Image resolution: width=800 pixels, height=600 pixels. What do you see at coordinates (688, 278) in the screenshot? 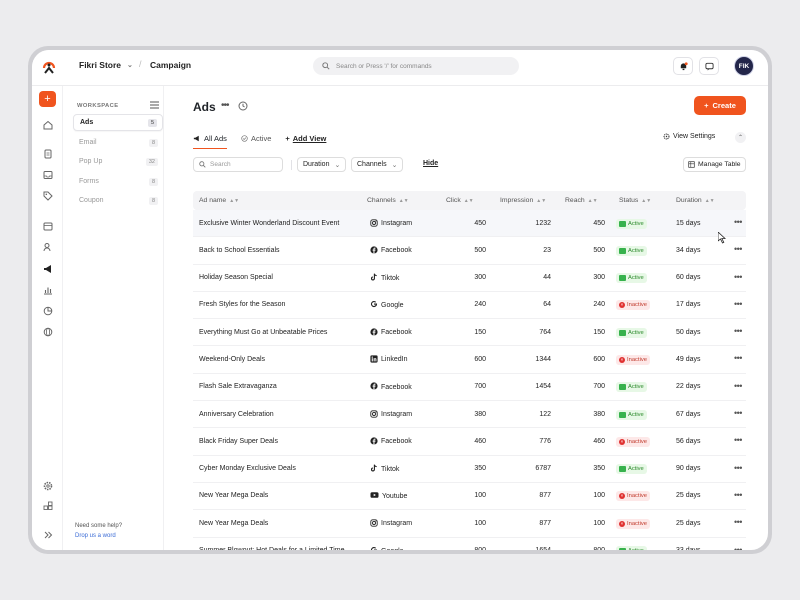
I see `duration-cell: 60 days` at bounding box center [688, 278].